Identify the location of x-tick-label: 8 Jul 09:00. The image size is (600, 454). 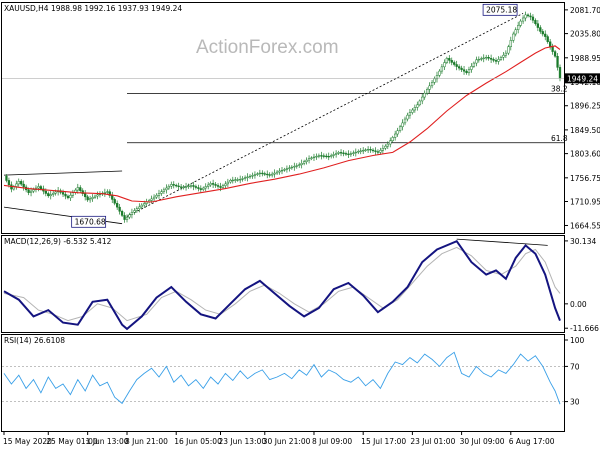
(332, 441).